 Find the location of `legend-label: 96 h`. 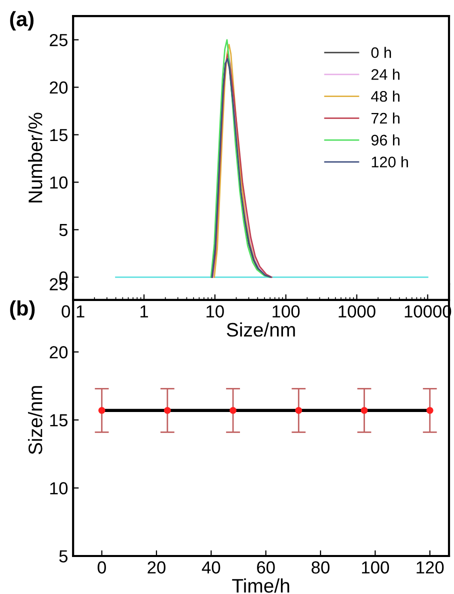

legend-label: 96 h is located at coordinates (385, 140).